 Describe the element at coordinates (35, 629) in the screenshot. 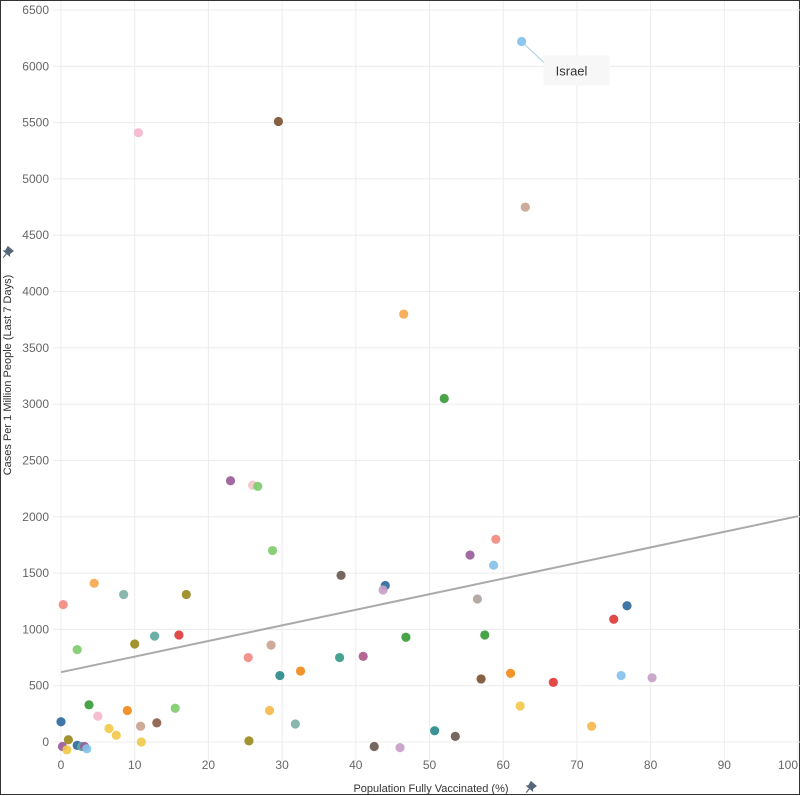

I see `y-tick-label: 1000` at that location.